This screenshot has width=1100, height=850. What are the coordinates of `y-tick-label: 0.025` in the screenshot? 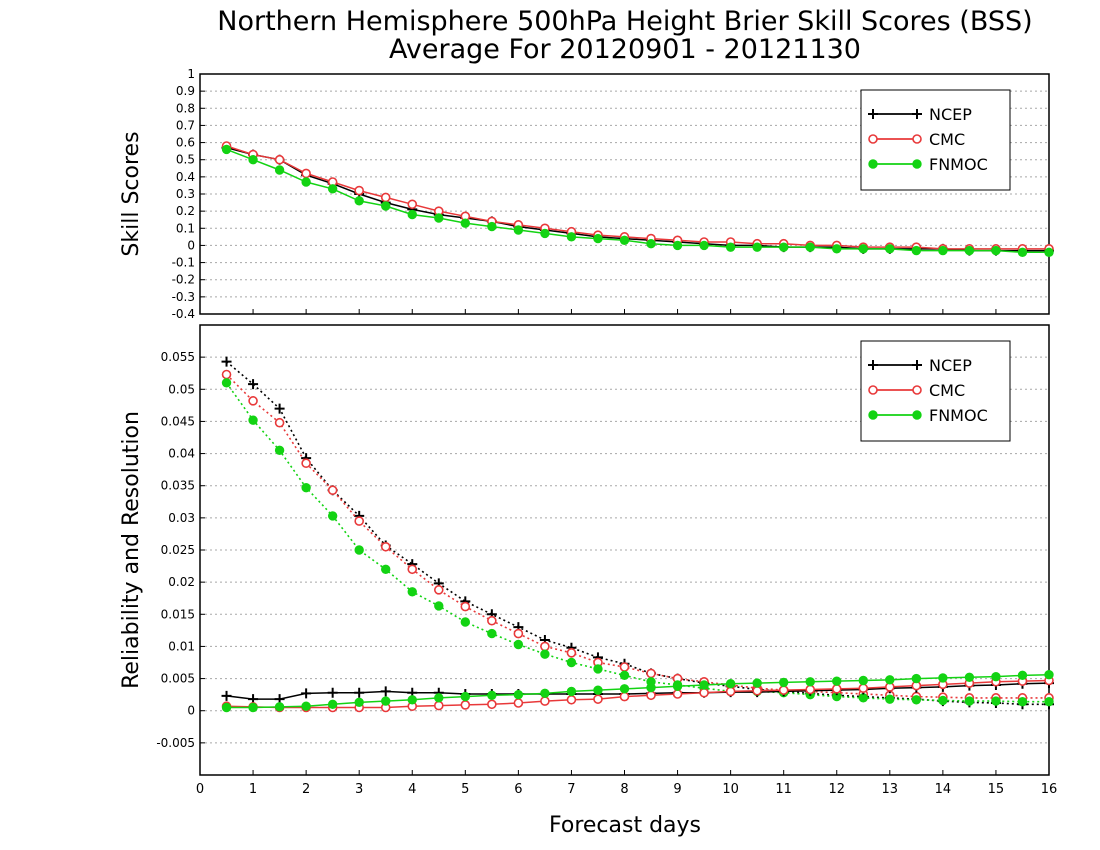 It's located at (178, 550).